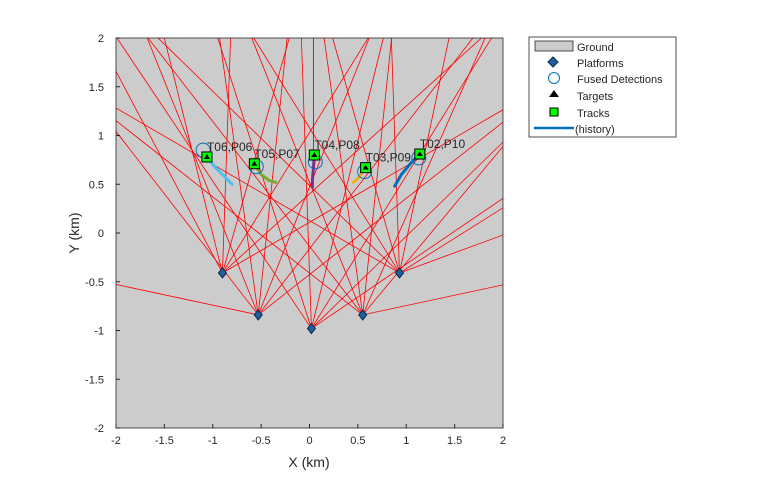 The image size is (768, 485). What do you see at coordinates (99, 332) in the screenshot?
I see `y-tick-label: -1` at bounding box center [99, 332].